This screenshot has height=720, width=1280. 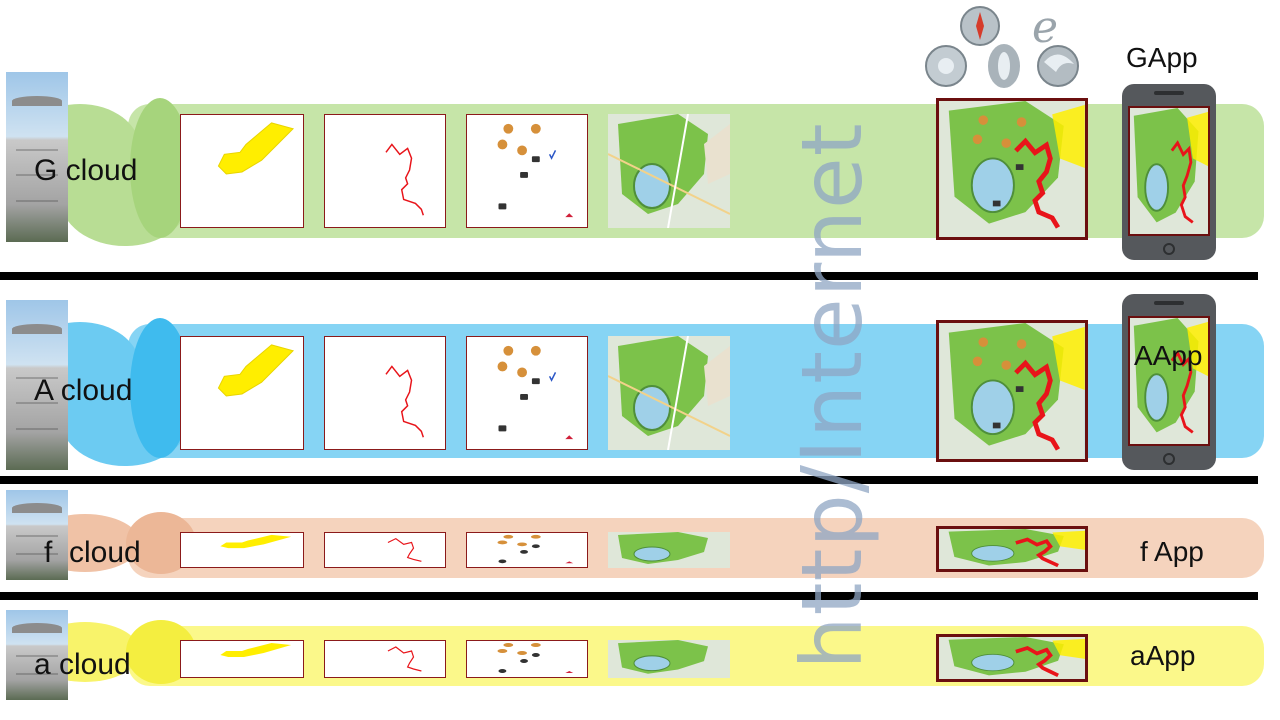 I want to click on a-cloud-label: A cloud, so click(x=83, y=390).